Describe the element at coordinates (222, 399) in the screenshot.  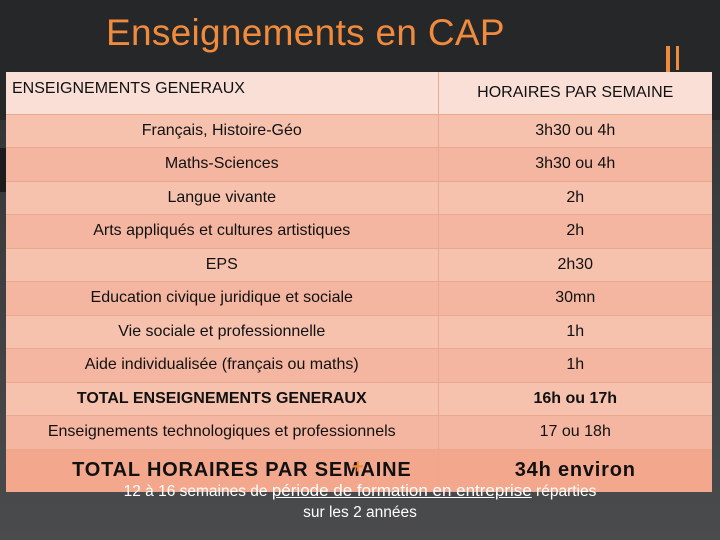
I see `subject-cell: TOTAL ENSEIGNEMENTS GENERAUX` at that location.